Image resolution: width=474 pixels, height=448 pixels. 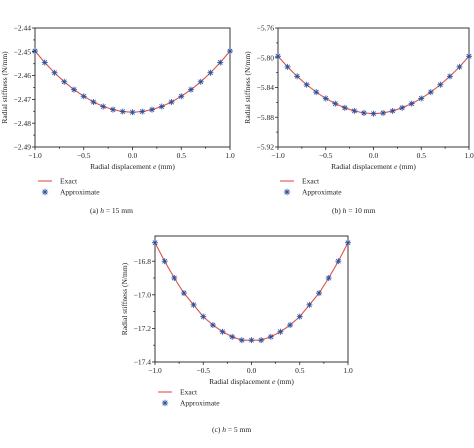 What do you see at coordinates (231, 429) in the screenshot?
I see `panel-caption: (c) h = 5 mm` at bounding box center [231, 429].